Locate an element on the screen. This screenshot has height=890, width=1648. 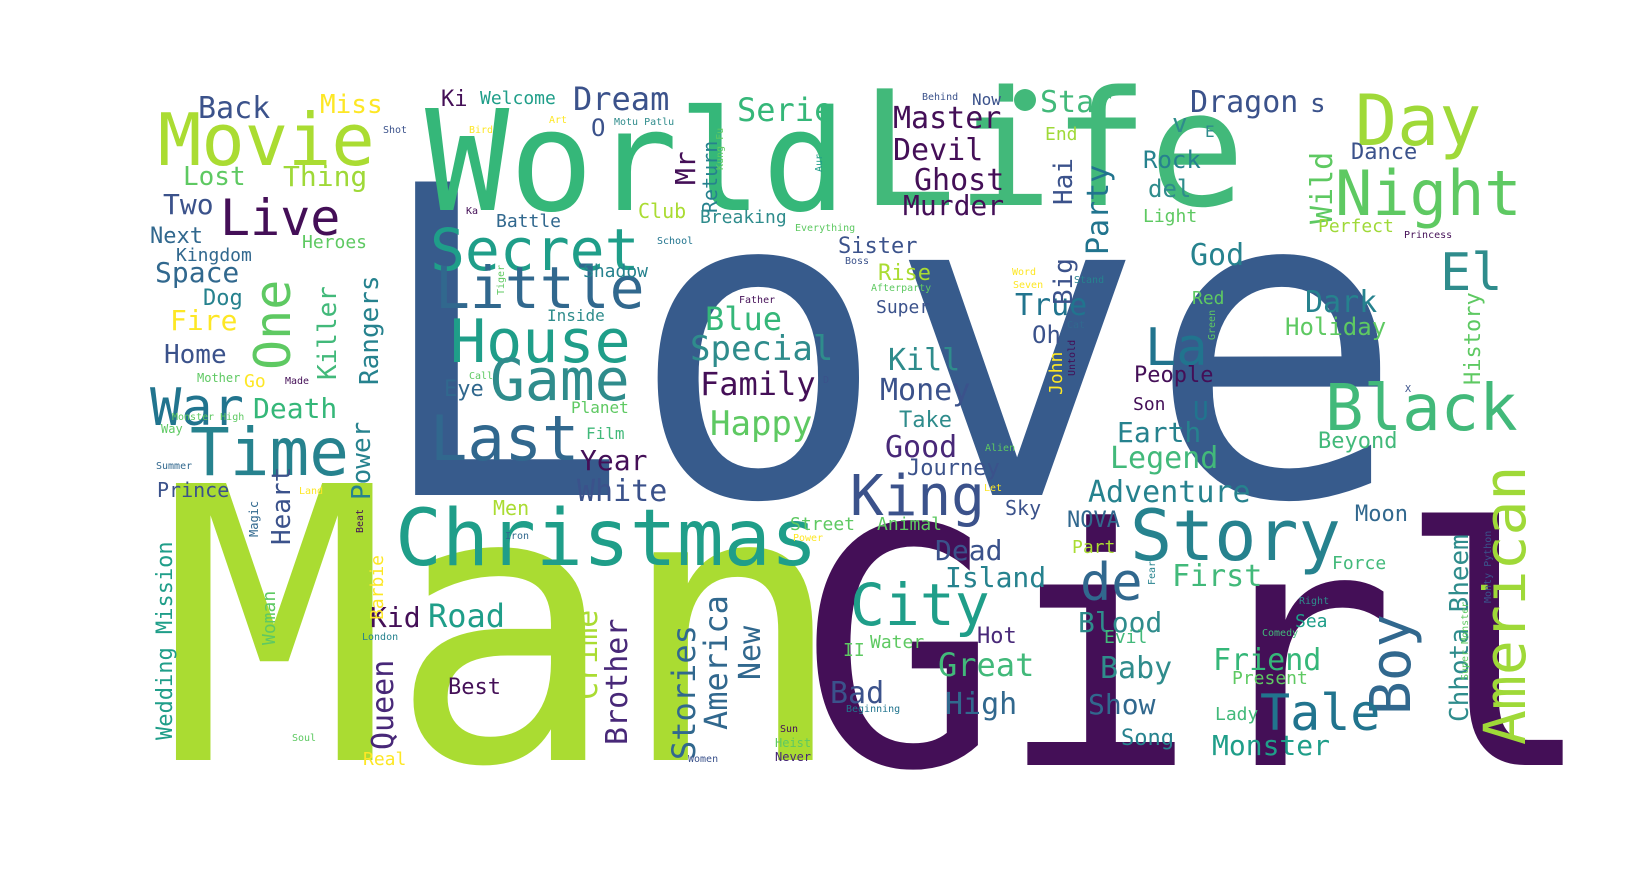
word-force: Force is located at coordinates (1359, 563).